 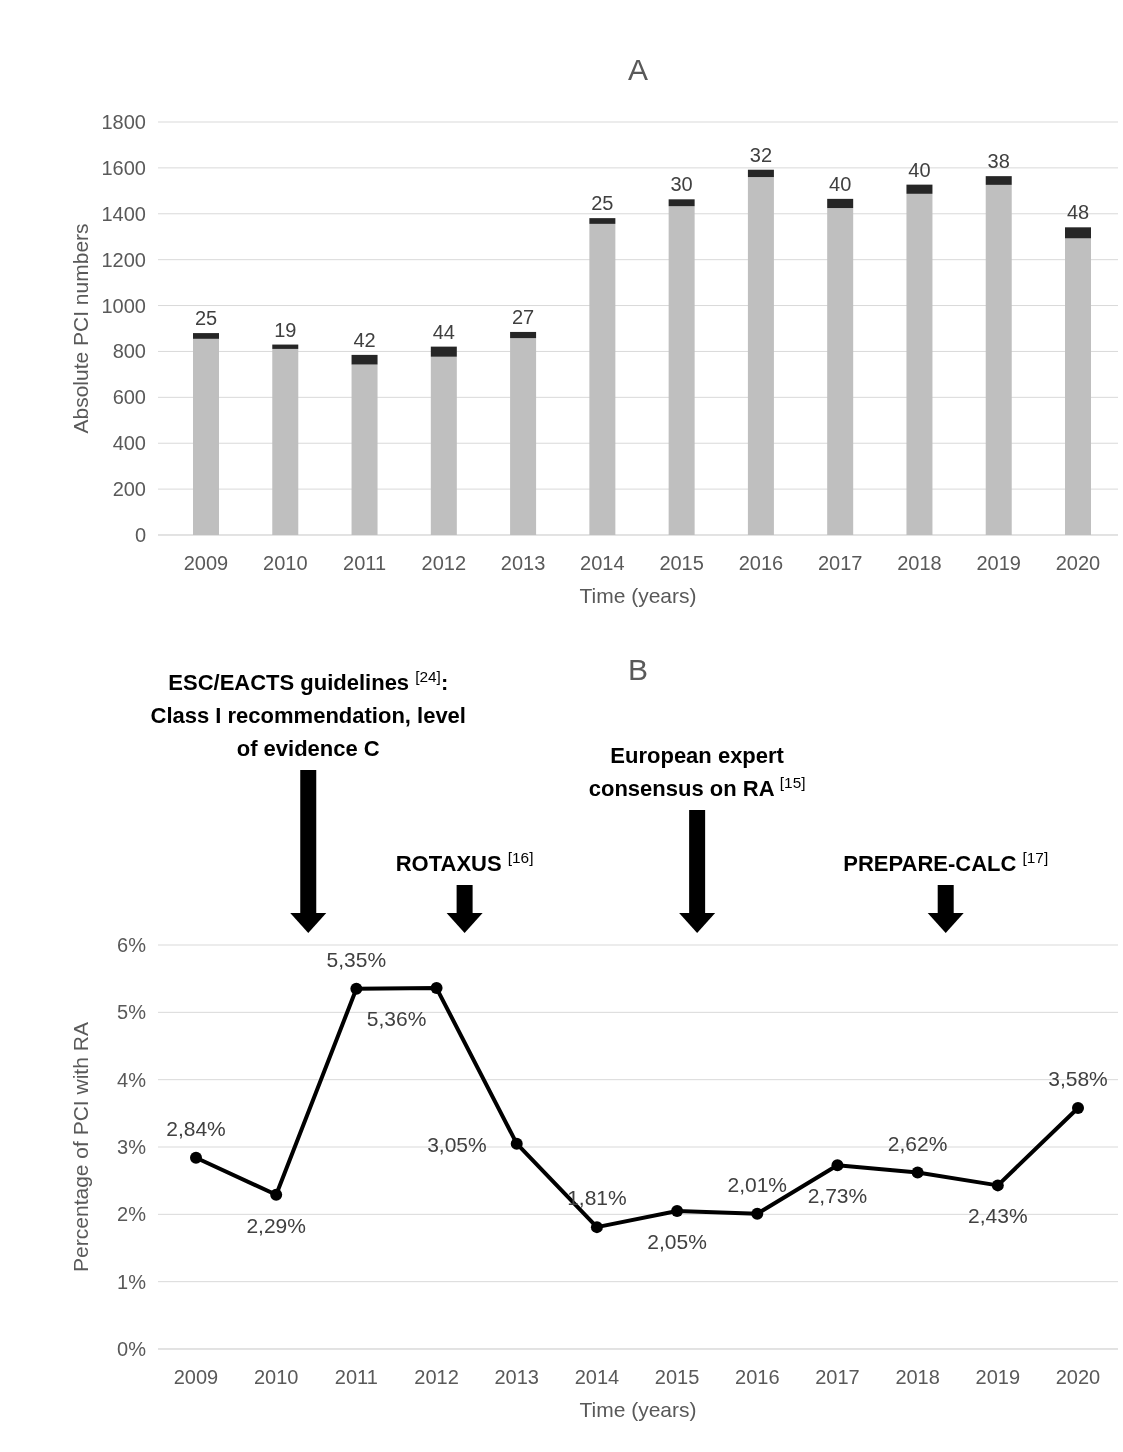 What do you see at coordinates (132, 1147) in the screenshot?
I see `y-tick-label: 3%` at bounding box center [132, 1147].